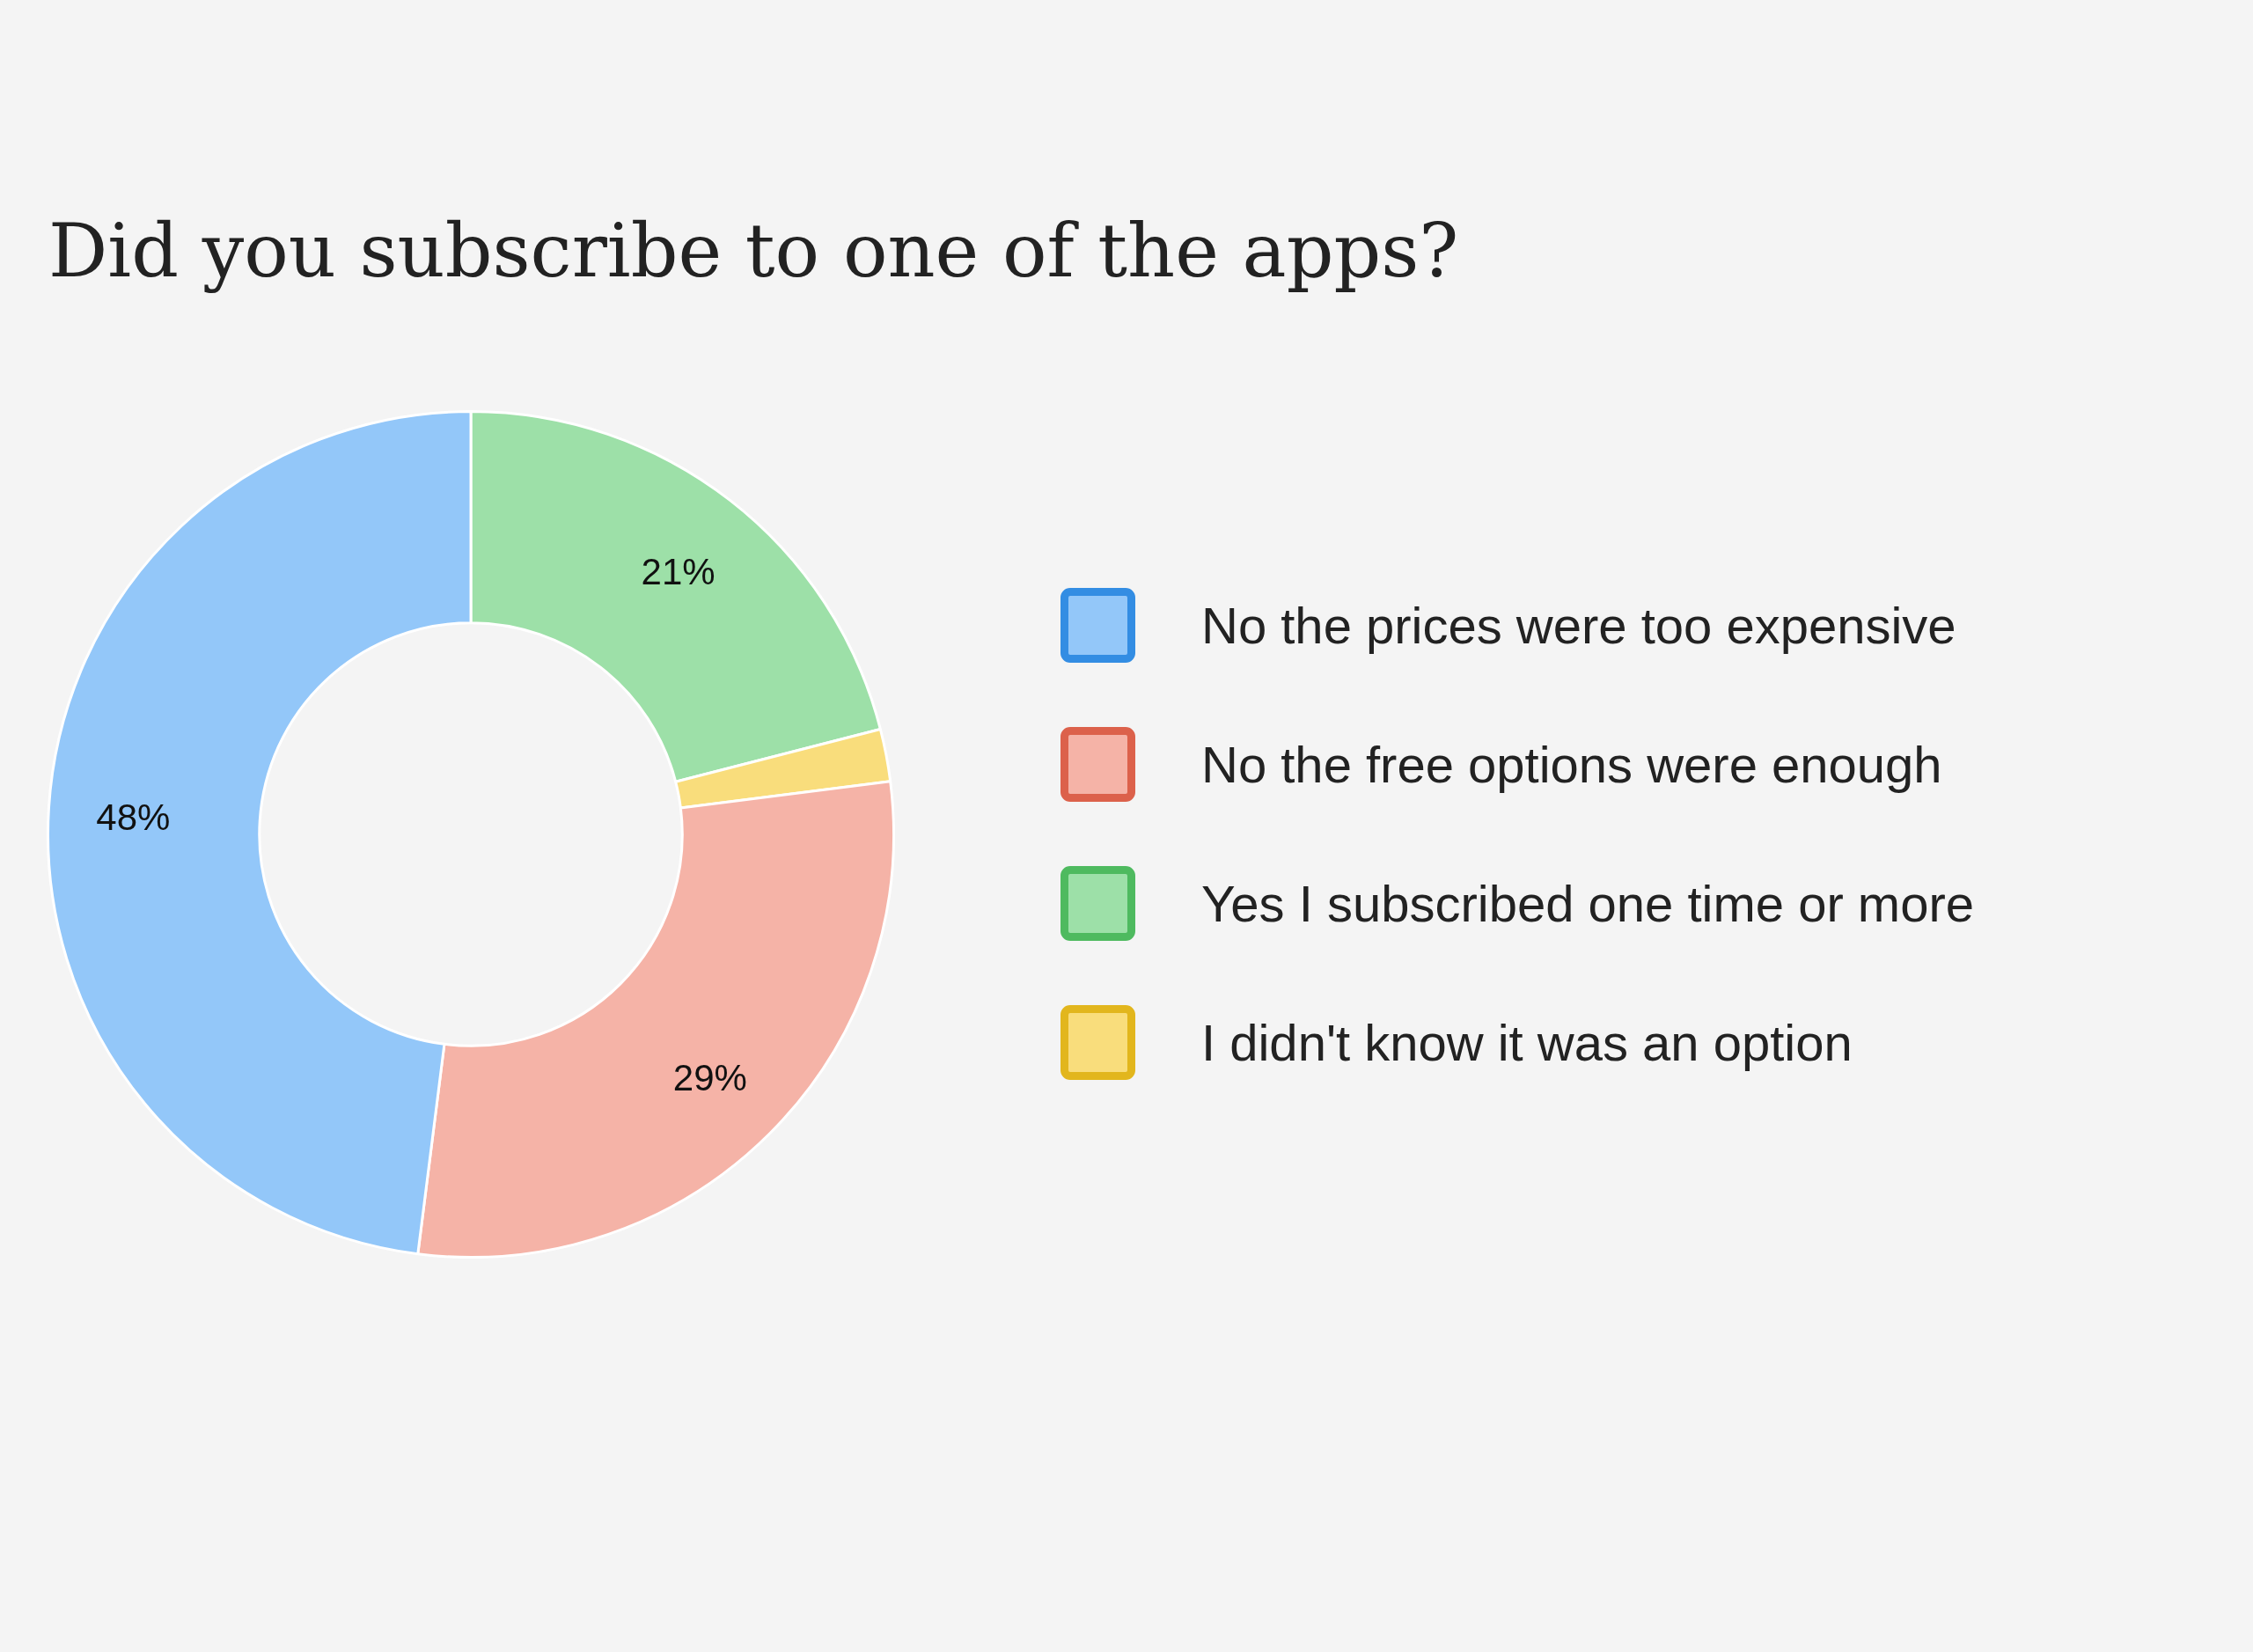  What do you see at coordinates (1587, 903) in the screenshot?
I see `legend-label: Yes I subscribed one time or more` at bounding box center [1587, 903].